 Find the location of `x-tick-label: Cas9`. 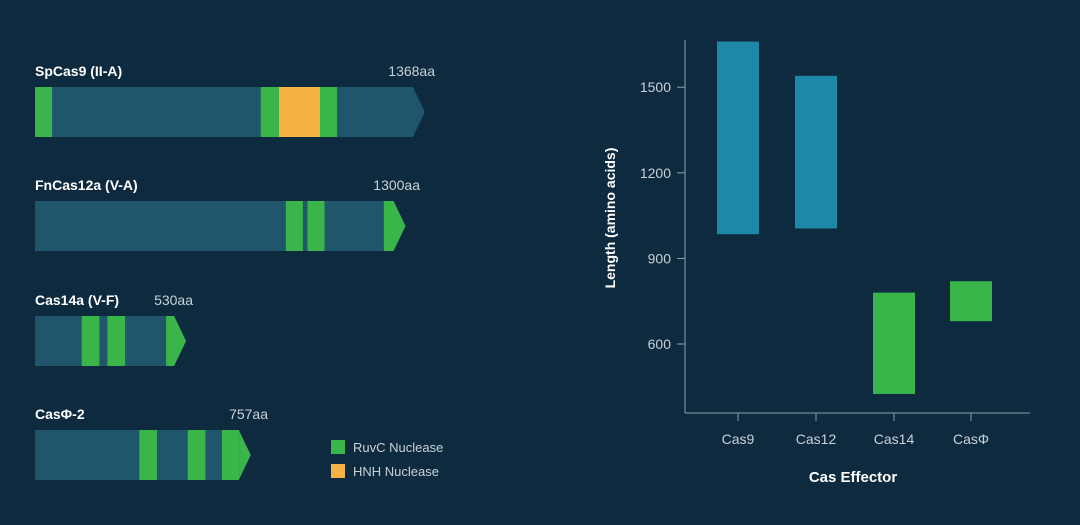

x-tick-label: Cas9 is located at coordinates (738, 439).